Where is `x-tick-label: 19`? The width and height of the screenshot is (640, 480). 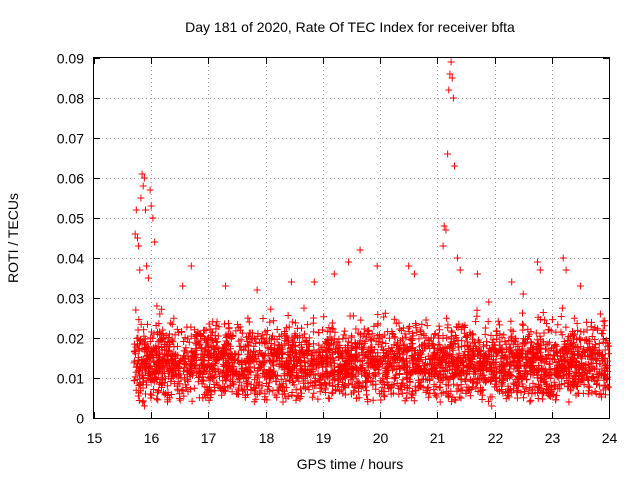 x-tick-label: 19 is located at coordinates (324, 438).